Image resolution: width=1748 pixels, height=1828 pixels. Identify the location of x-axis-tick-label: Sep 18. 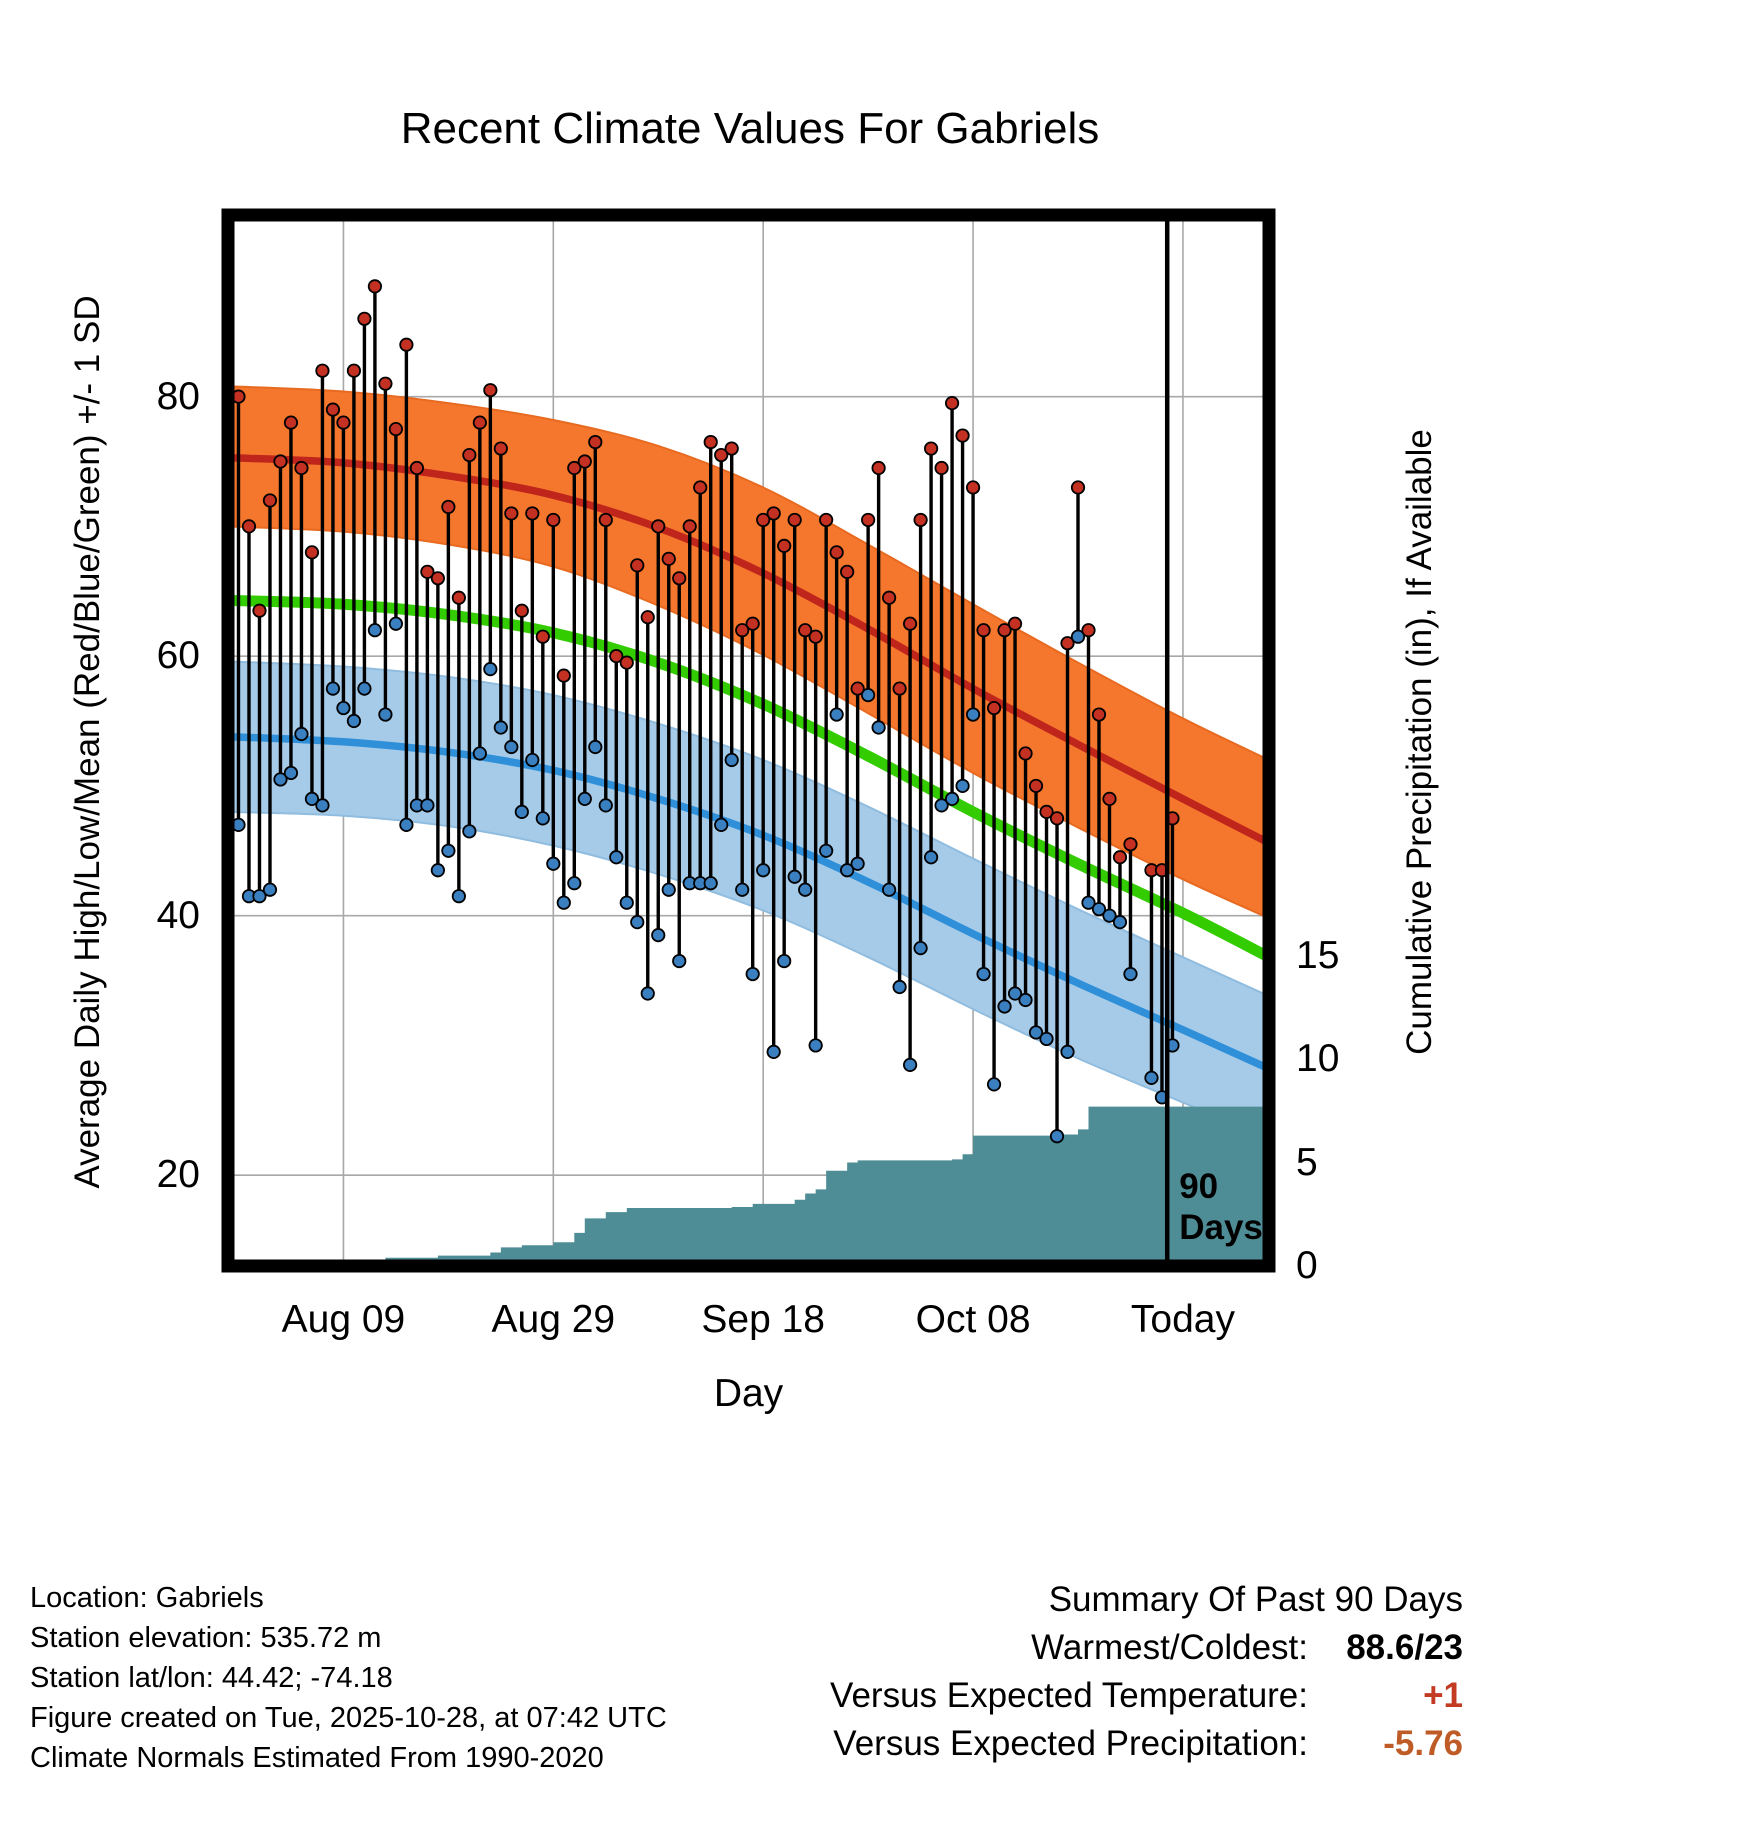
(763, 1319).